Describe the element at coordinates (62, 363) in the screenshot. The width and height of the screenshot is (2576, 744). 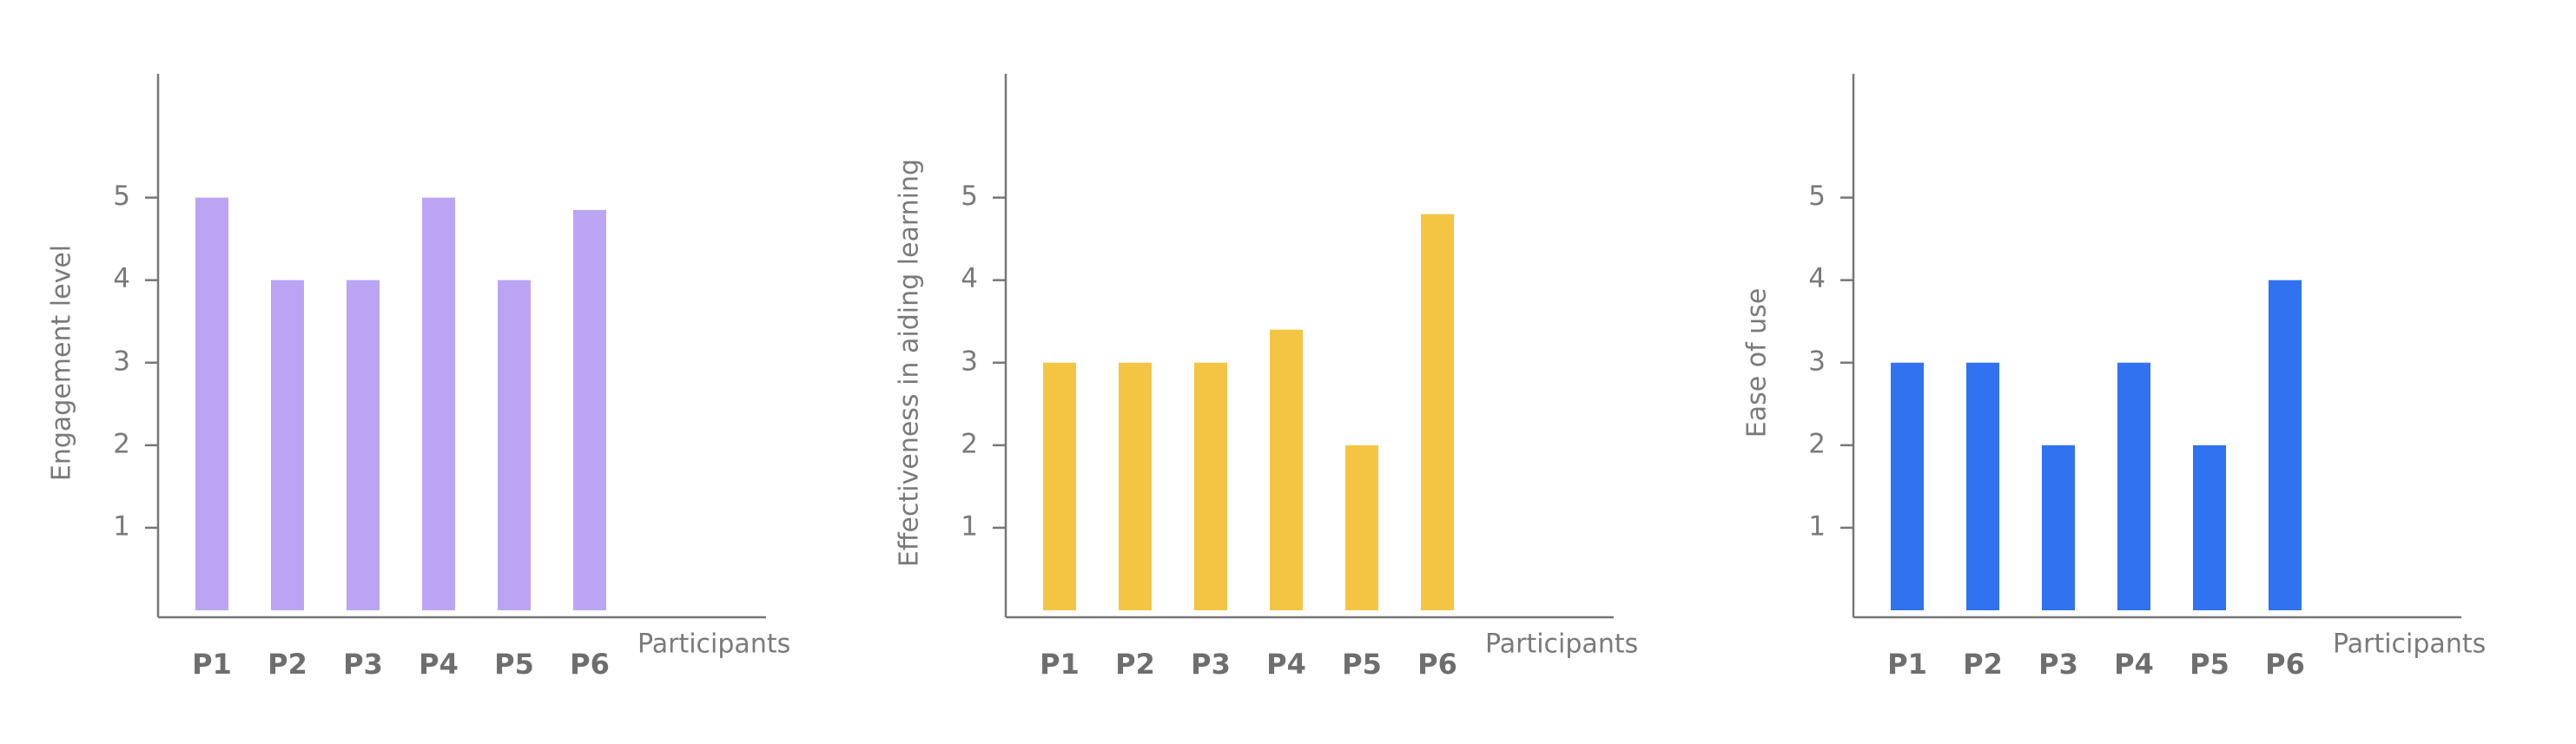
I see `y-axis-title: Engagement level` at that location.